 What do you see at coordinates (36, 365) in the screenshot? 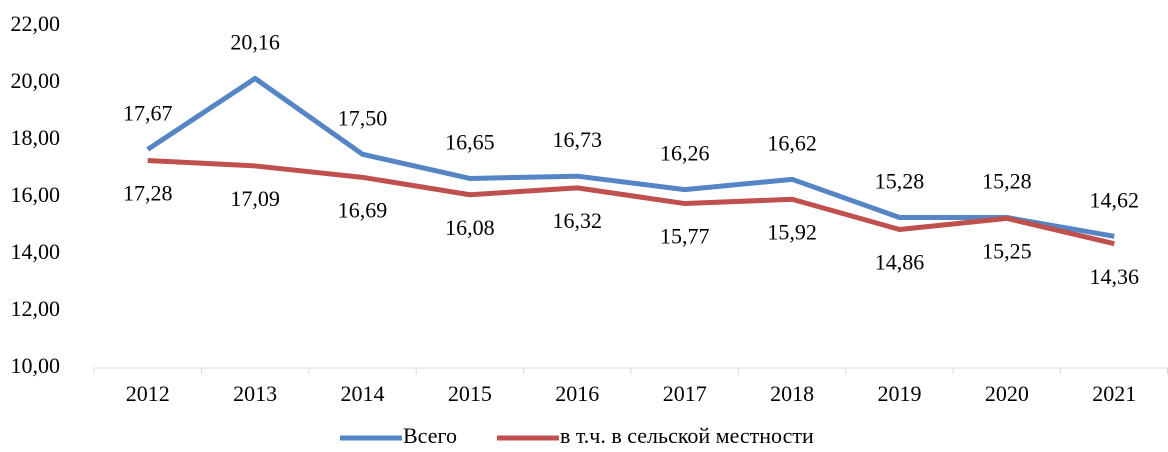
I see `y-tick-label: 10,00` at bounding box center [36, 365].